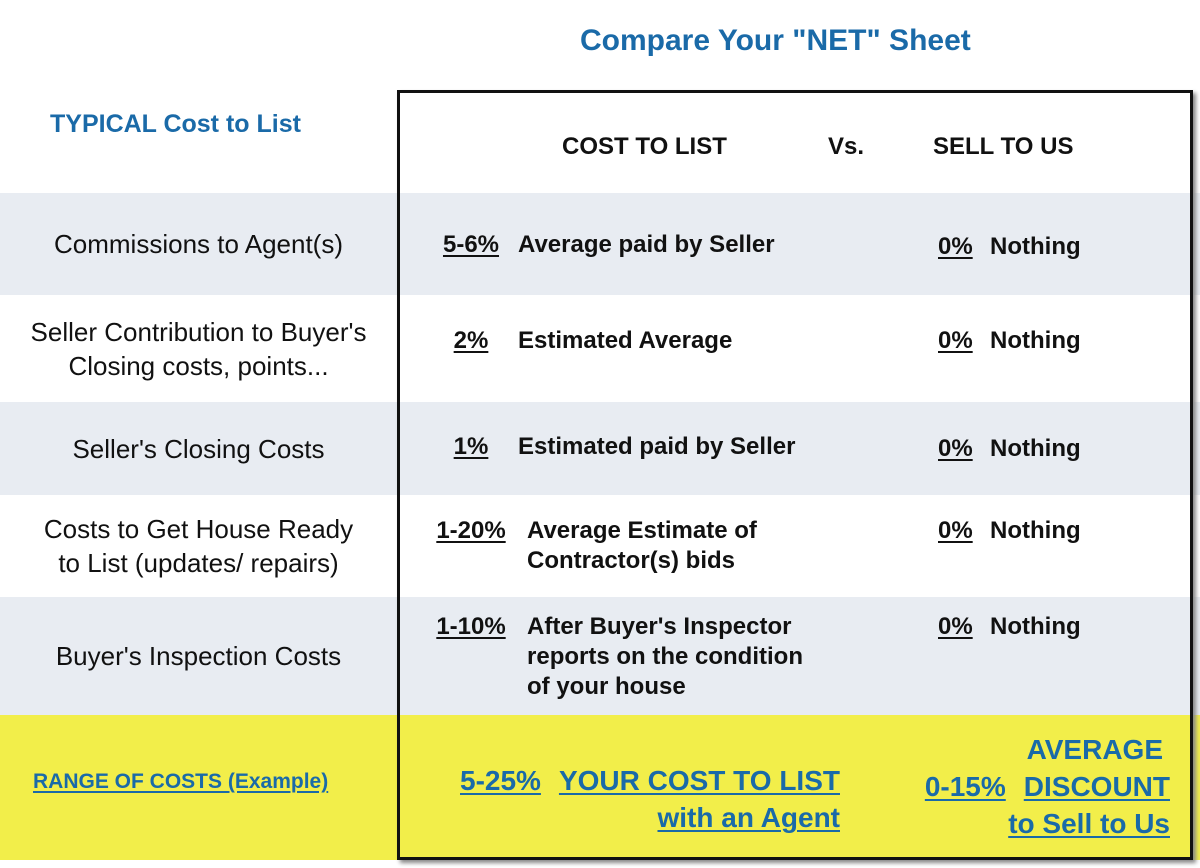 This screenshot has width=1200, height=868. I want to click on row-label-line: Seller Contribution to Buyer's, so click(198, 331).